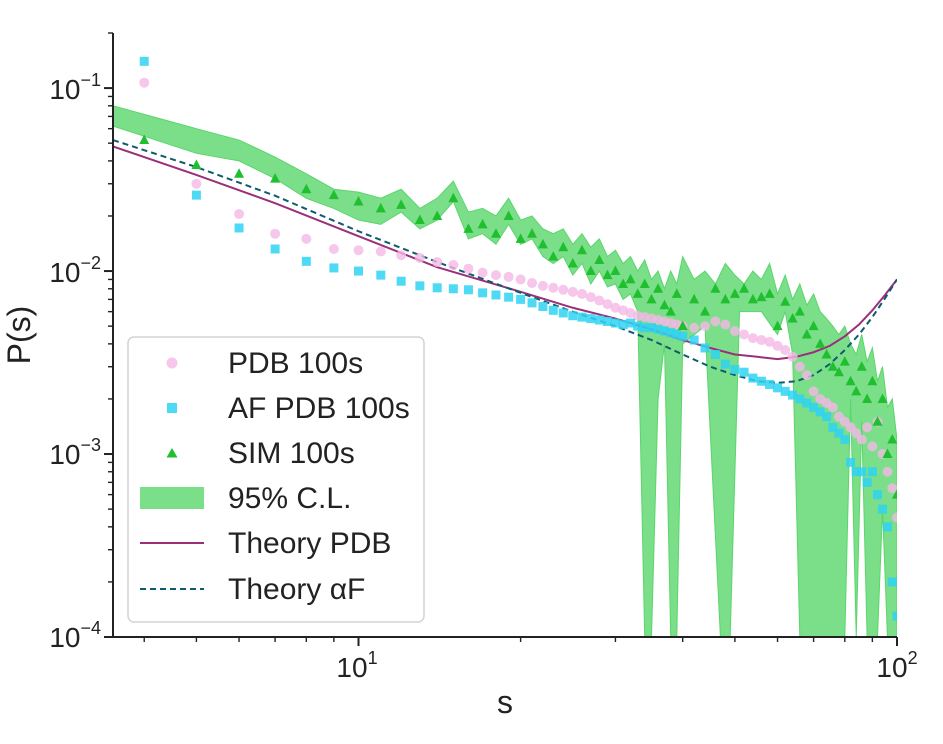  I want to click on x-axis-label: s, so click(505, 702).